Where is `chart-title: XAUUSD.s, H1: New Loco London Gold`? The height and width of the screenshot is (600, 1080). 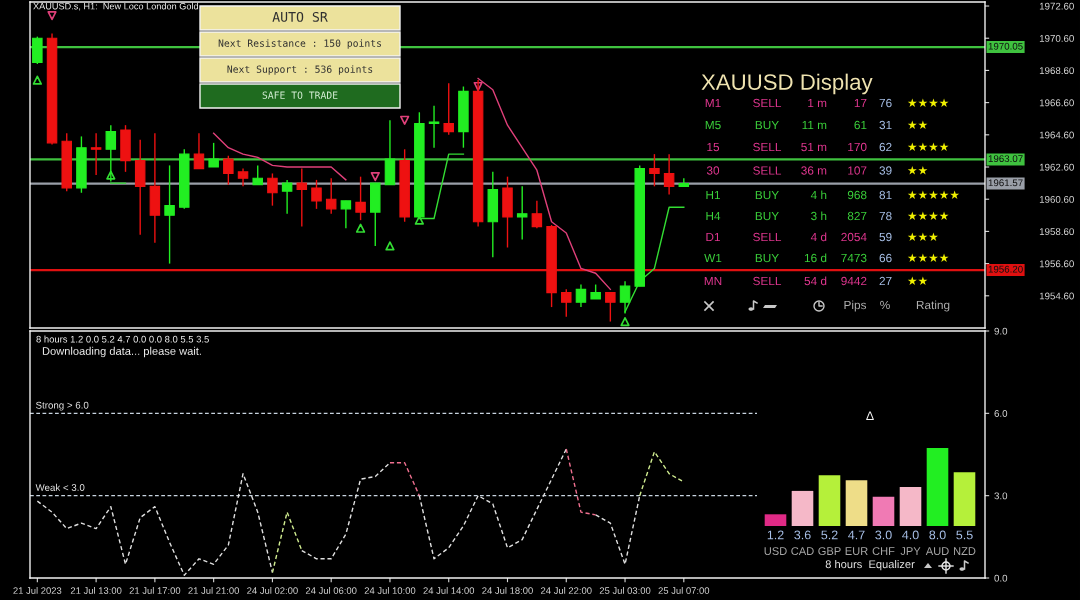
chart-title: XAUUSD.s, H1: New Loco London Gold is located at coordinates (115, 6).